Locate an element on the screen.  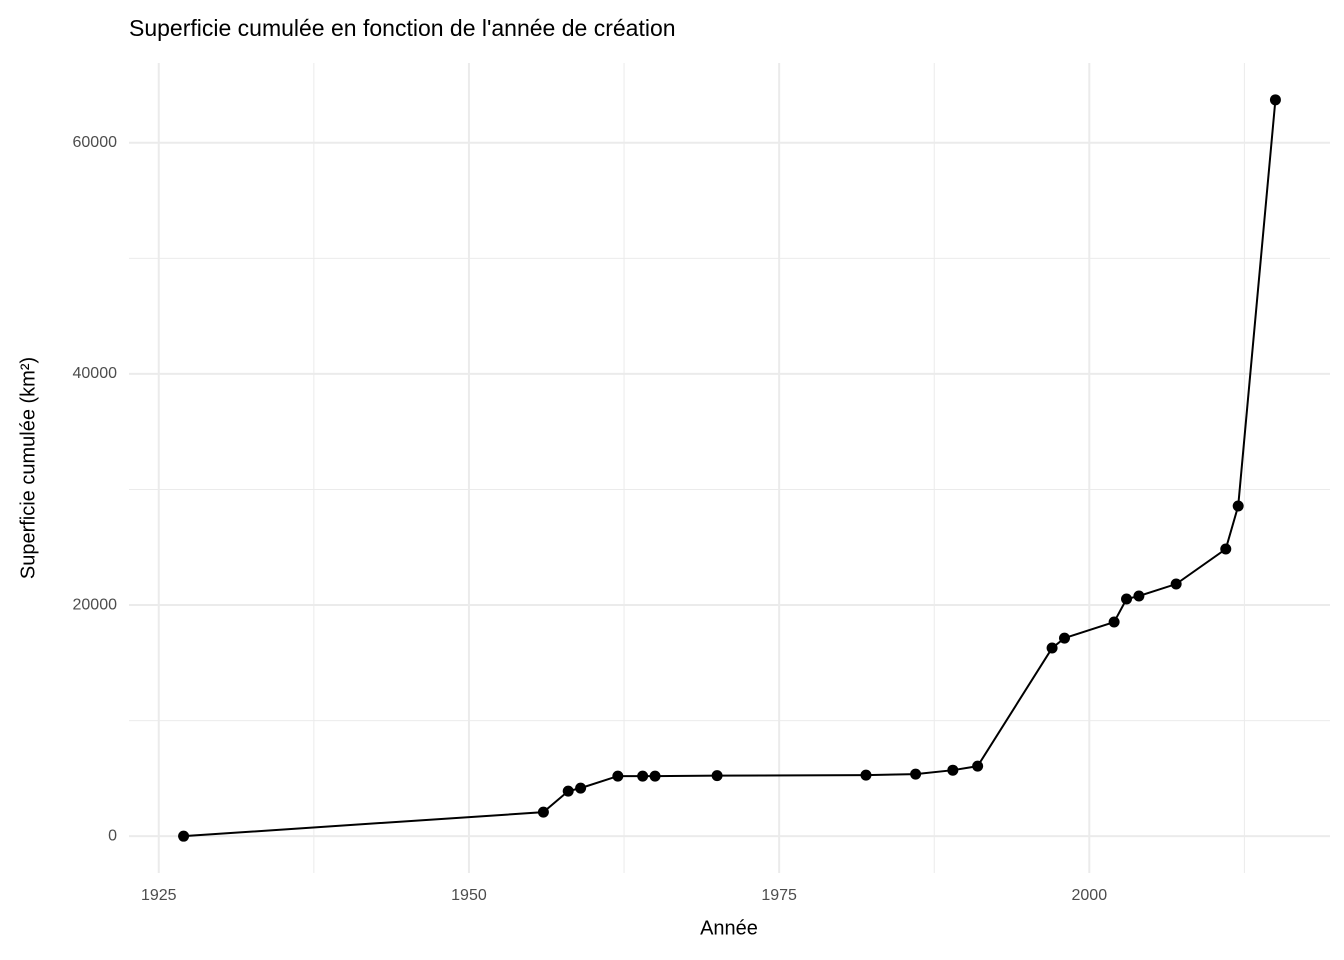
y-tick-label: 20000 is located at coordinates (95, 604).